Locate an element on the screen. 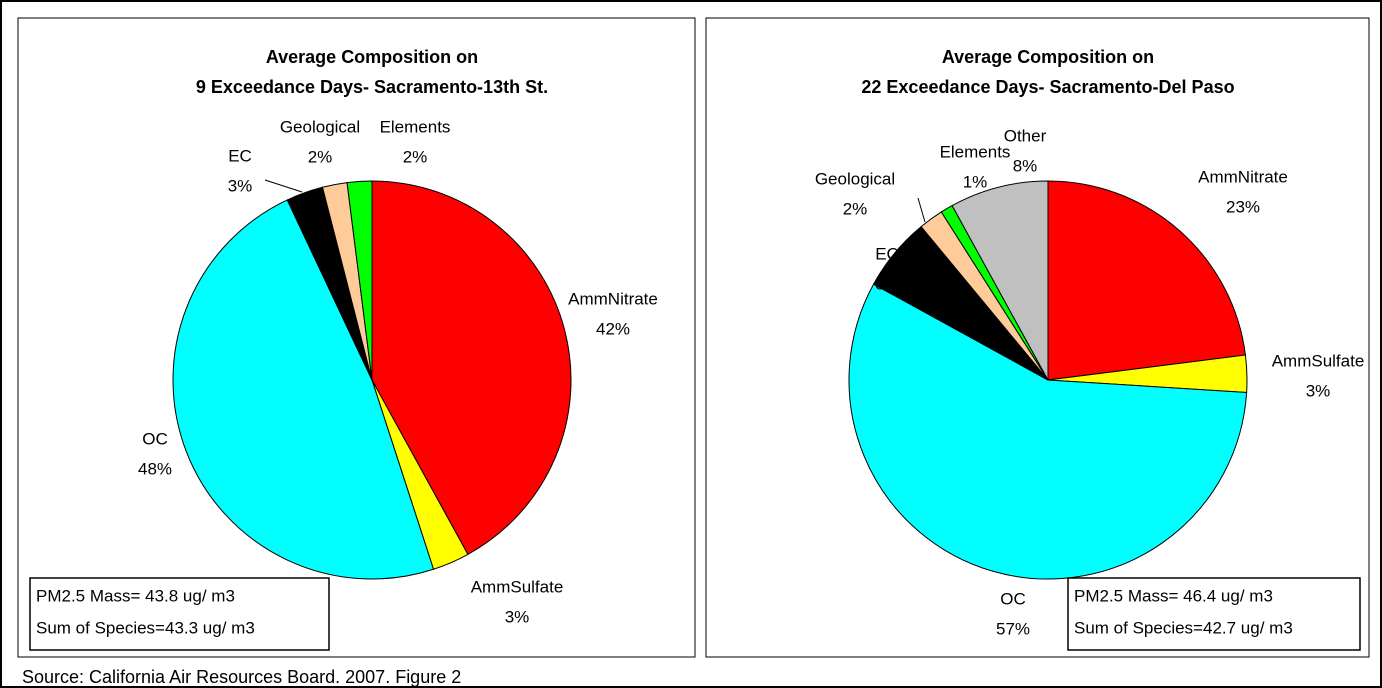 The image size is (1382, 688). chart-title: 9 Exceedance Days- Sacramento-13th St. is located at coordinates (372, 87).